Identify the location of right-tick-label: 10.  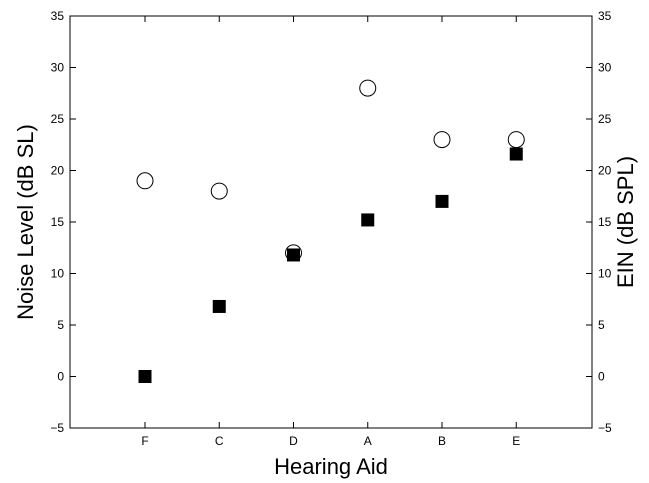
(605, 274).